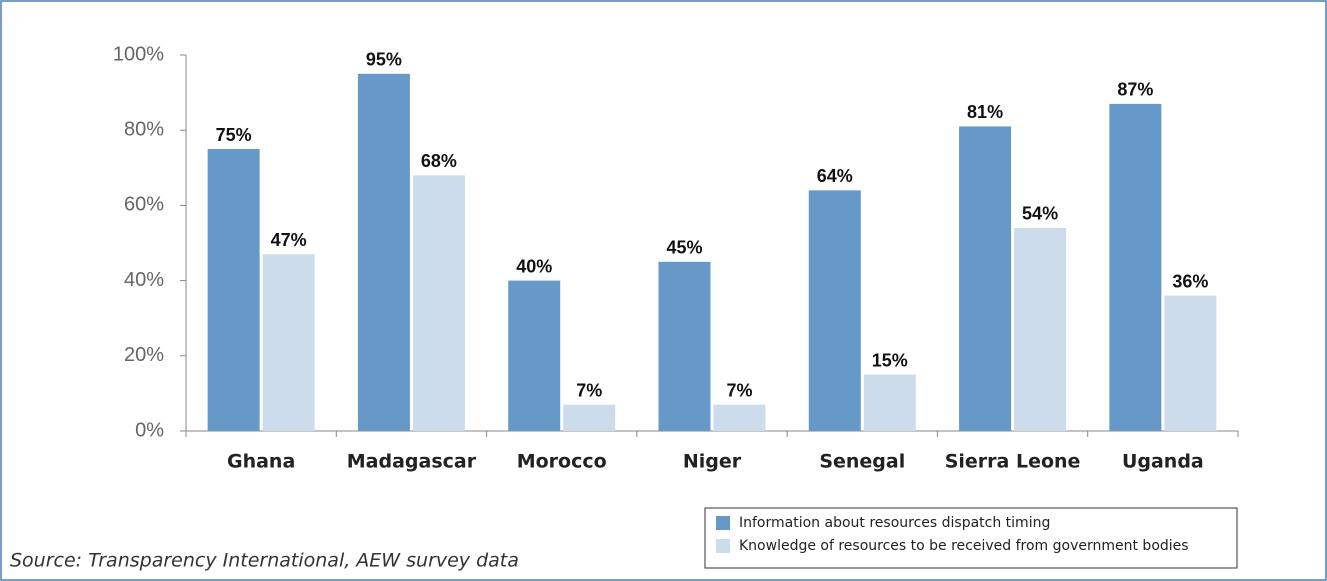 Image resolution: width=1327 pixels, height=581 pixels. Describe the element at coordinates (144, 129) in the screenshot. I see `y-tick-label: 80%` at that location.